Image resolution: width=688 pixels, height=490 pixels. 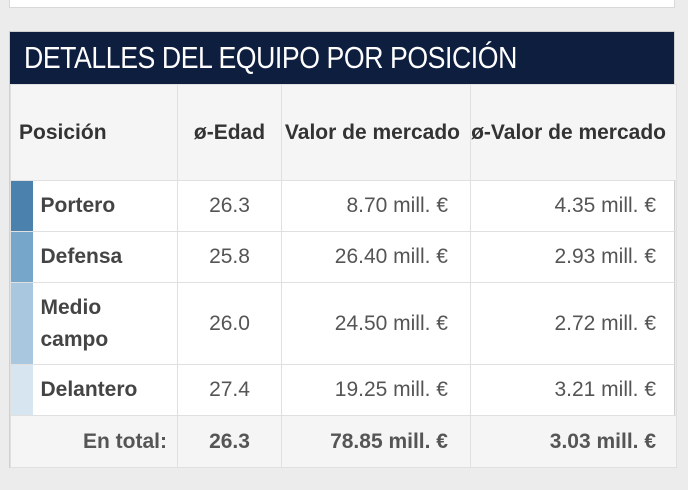 I want to click on row-avg-market-value: 3.21 mill. €, so click(x=573, y=390).